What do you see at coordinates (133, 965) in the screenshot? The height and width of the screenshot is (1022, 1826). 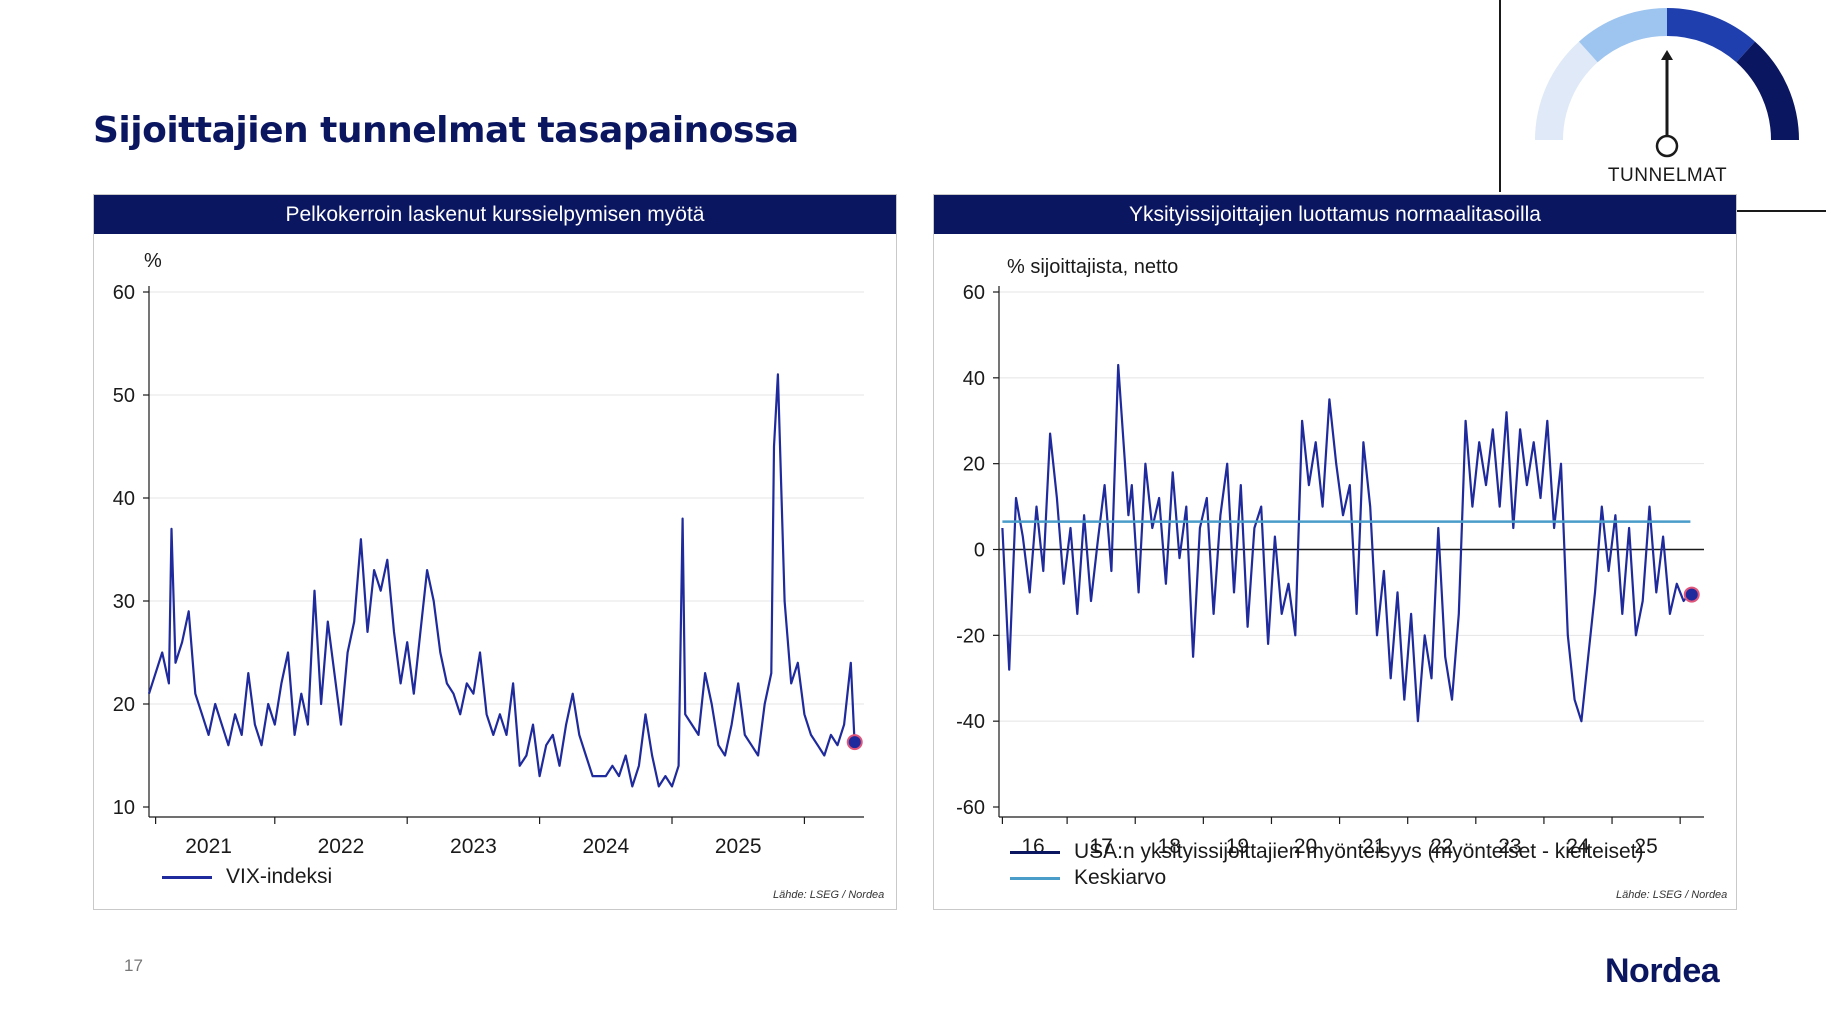 I see `page-number: 17` at bounding box center [133, 965].